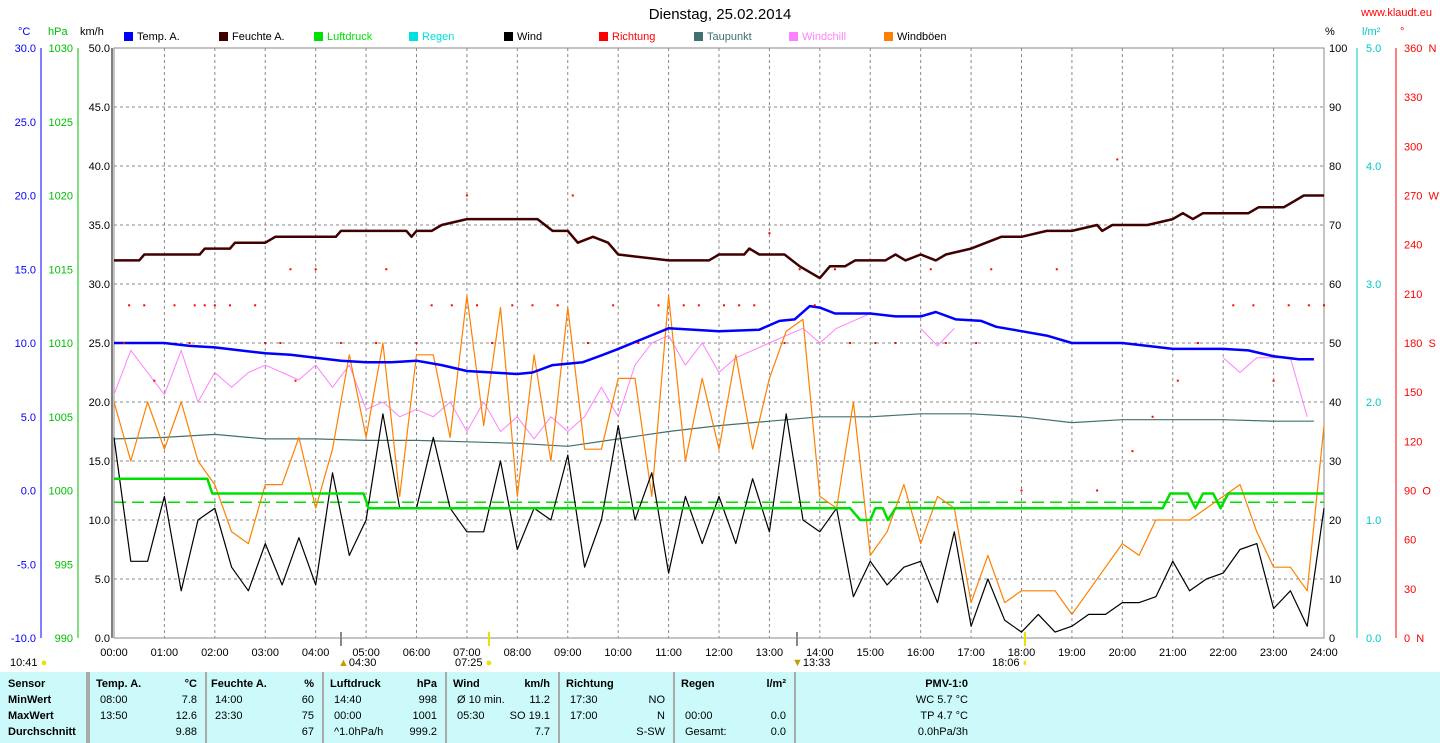 The width and height of the screenshot is (1440, 743). I want to click on sunset-time: 18:06 ◐, so click(1011, 663).